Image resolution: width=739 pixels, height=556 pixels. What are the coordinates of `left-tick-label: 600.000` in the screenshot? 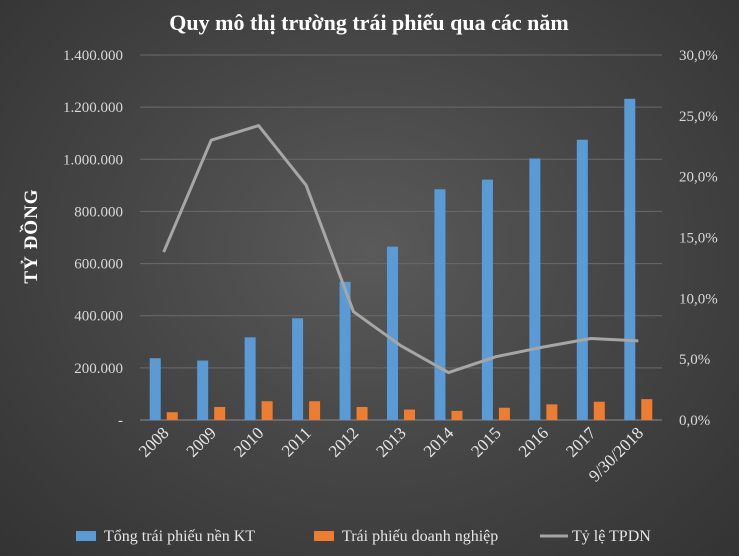 It's located at (98, 265).